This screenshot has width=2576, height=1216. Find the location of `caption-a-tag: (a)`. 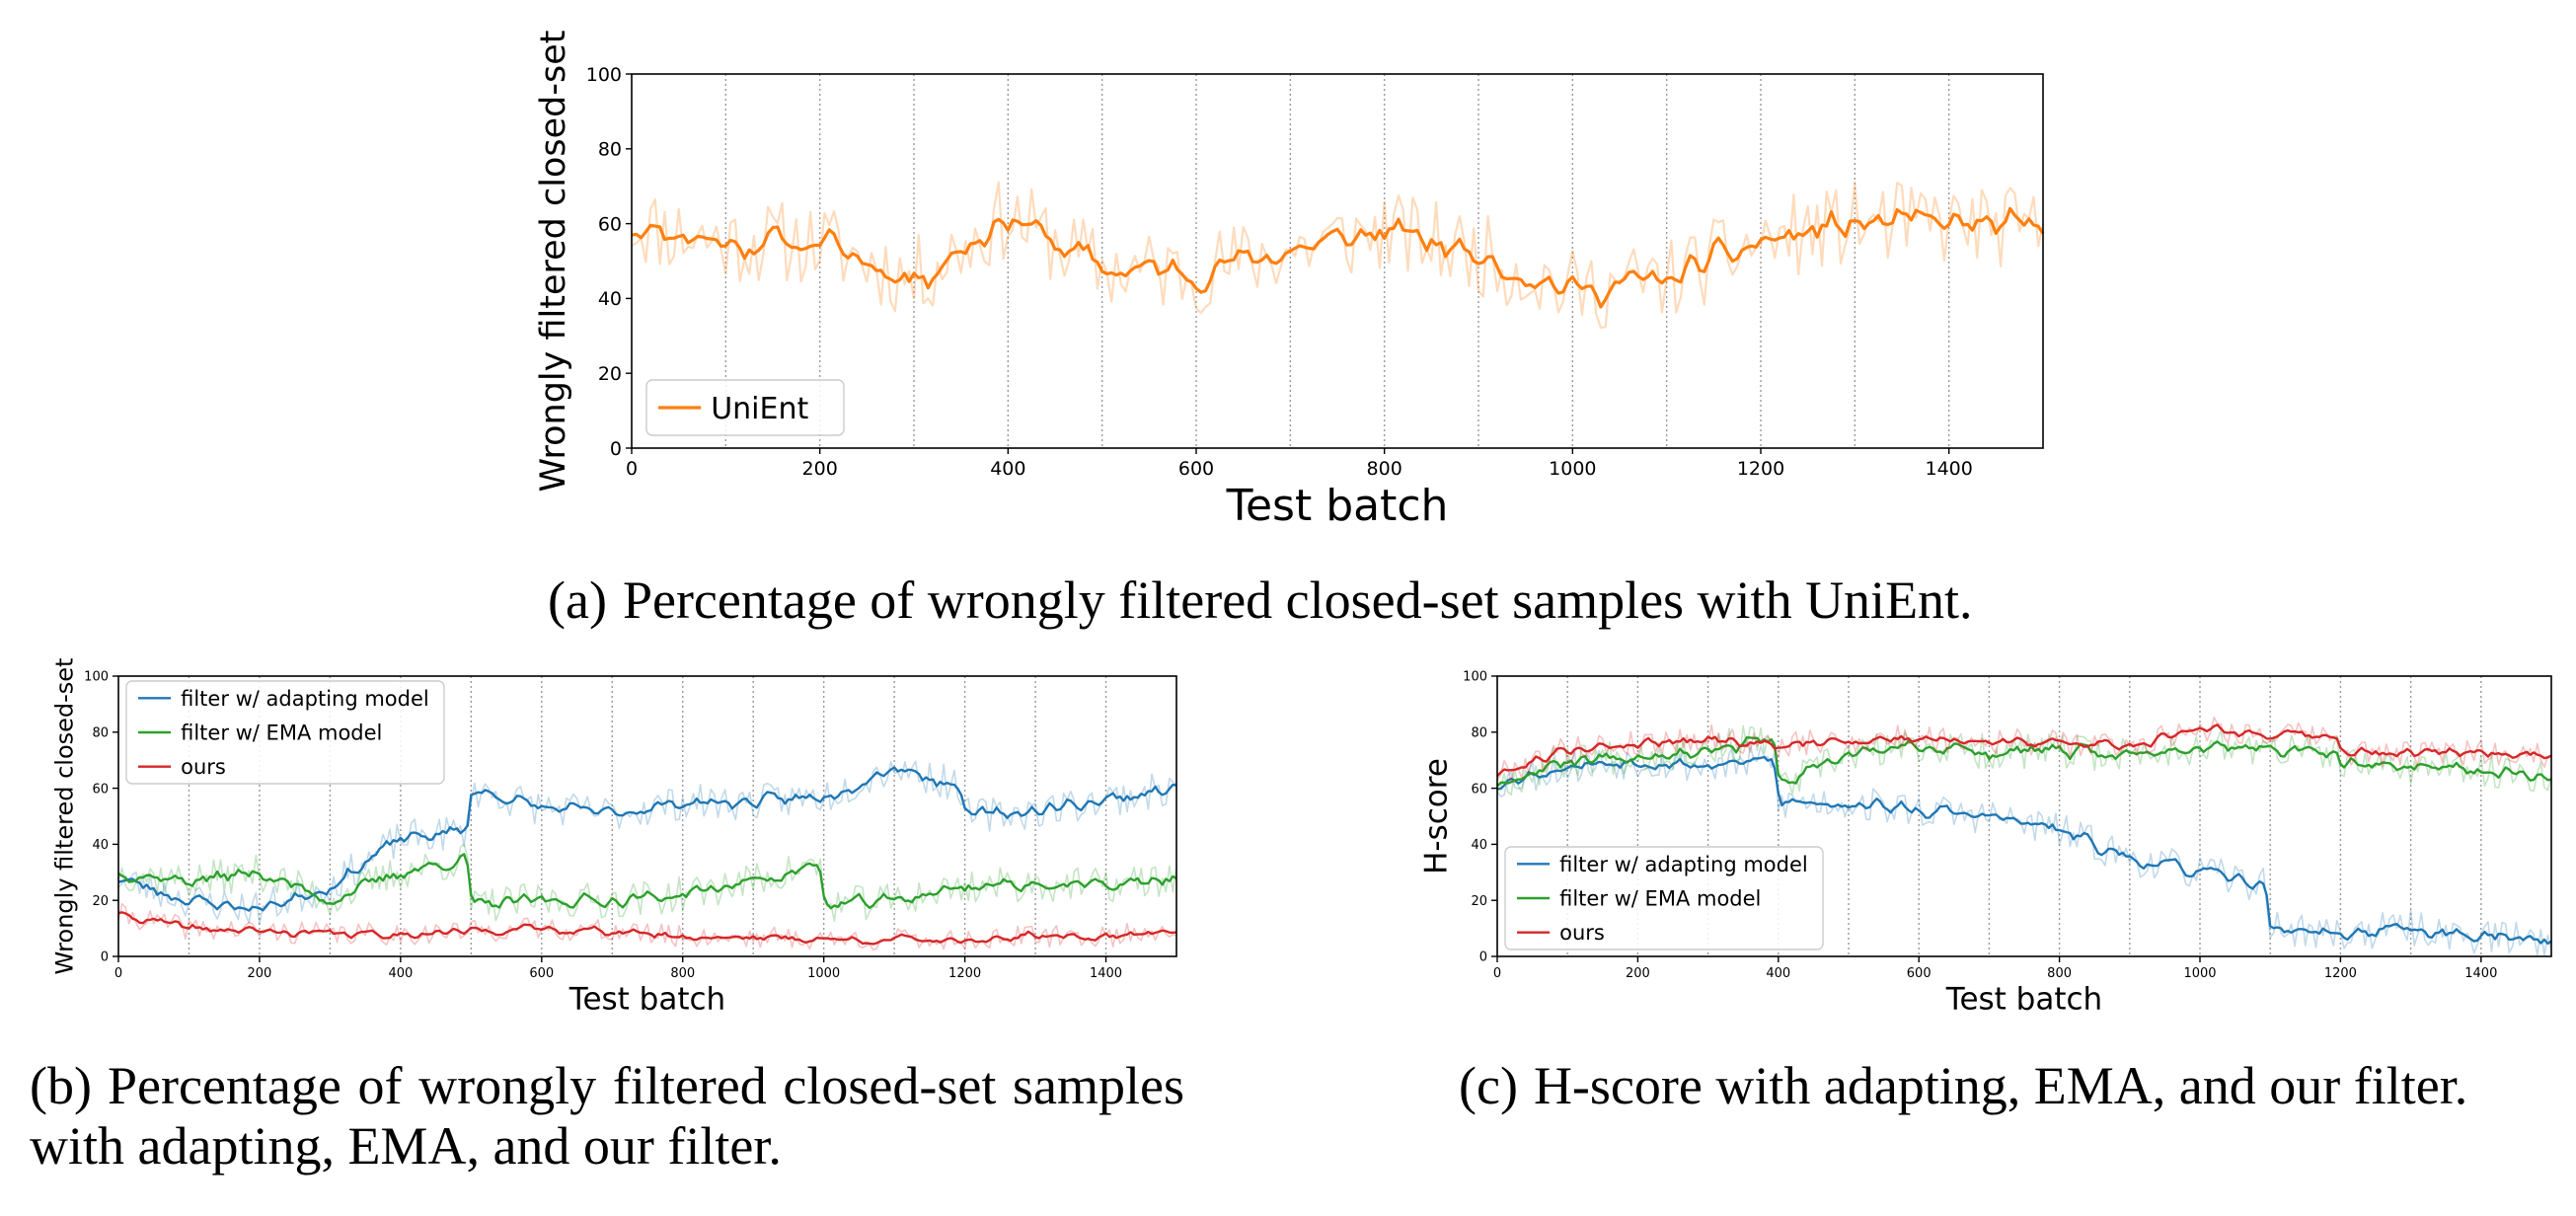

caption-a-tag: (a) is located at coordinates (577, 600).